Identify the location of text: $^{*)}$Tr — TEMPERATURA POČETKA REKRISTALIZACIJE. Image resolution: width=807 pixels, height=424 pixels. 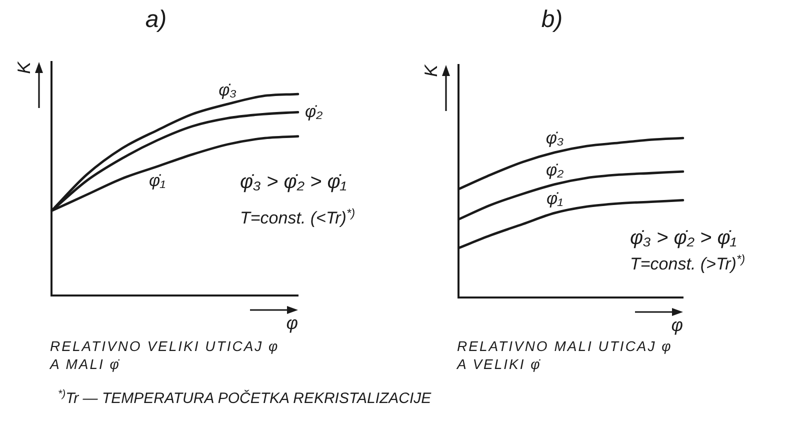
(245, 398).